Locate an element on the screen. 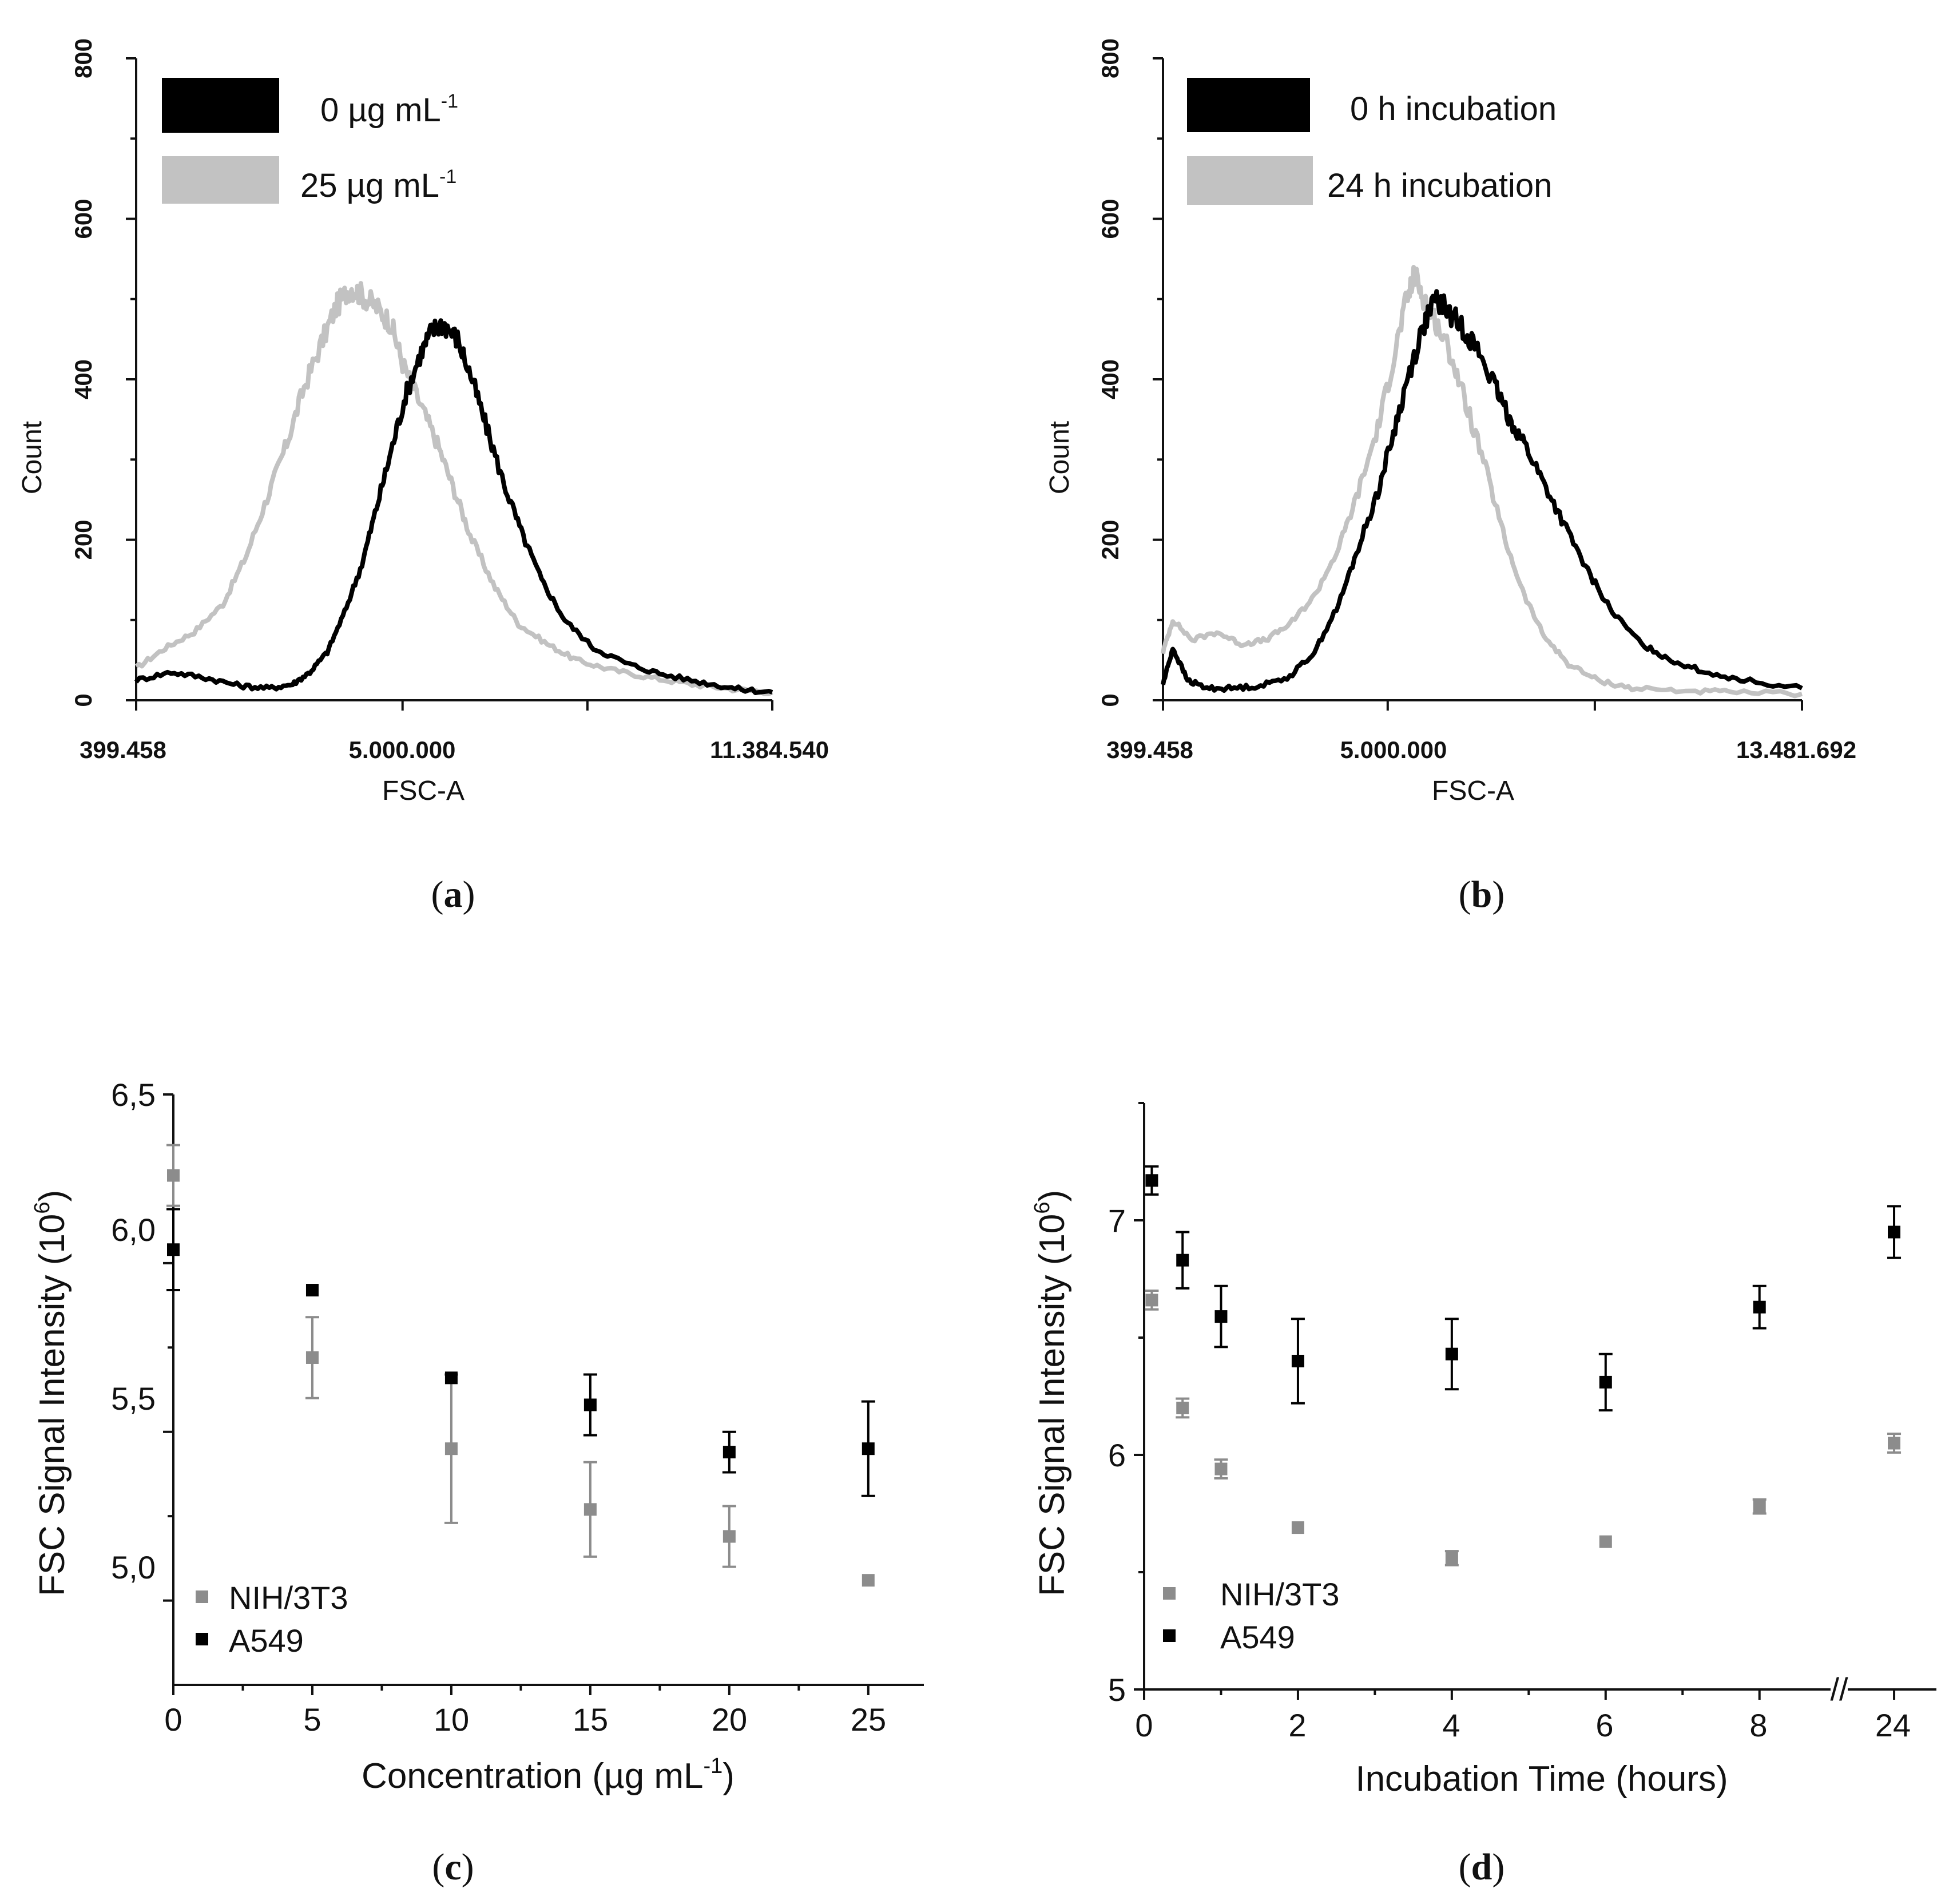  panel-d-y-tick-label: 6 is located at coordinates (1117, 1455).